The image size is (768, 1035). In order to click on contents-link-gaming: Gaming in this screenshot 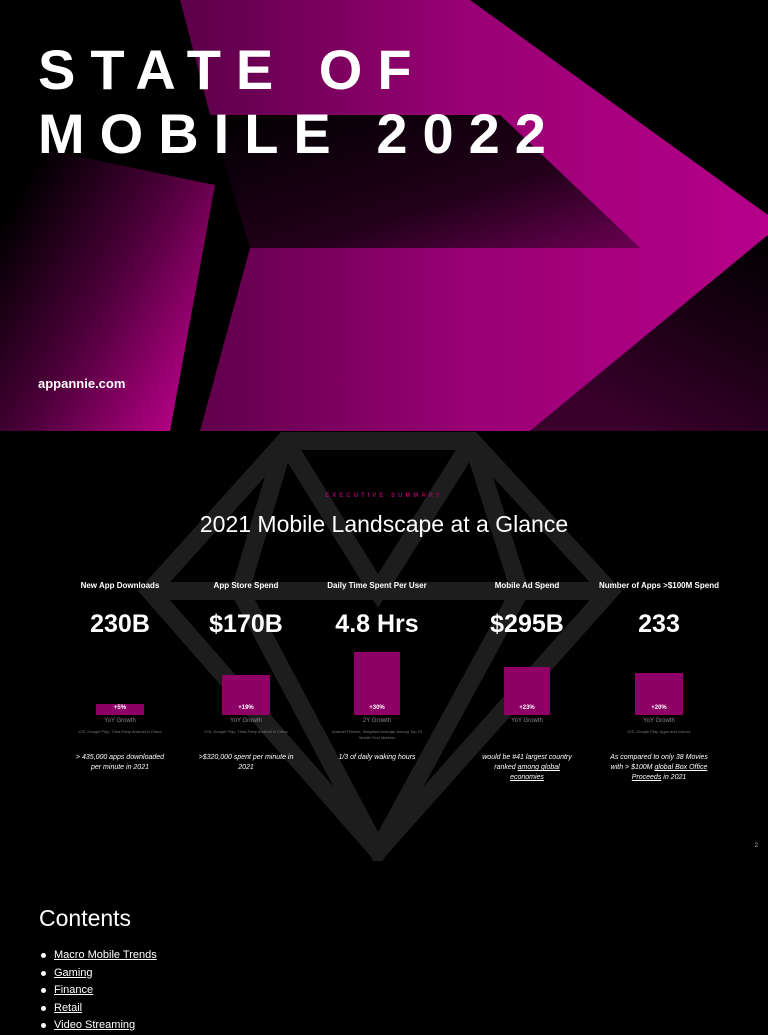, I will do `click(73, 972)`.